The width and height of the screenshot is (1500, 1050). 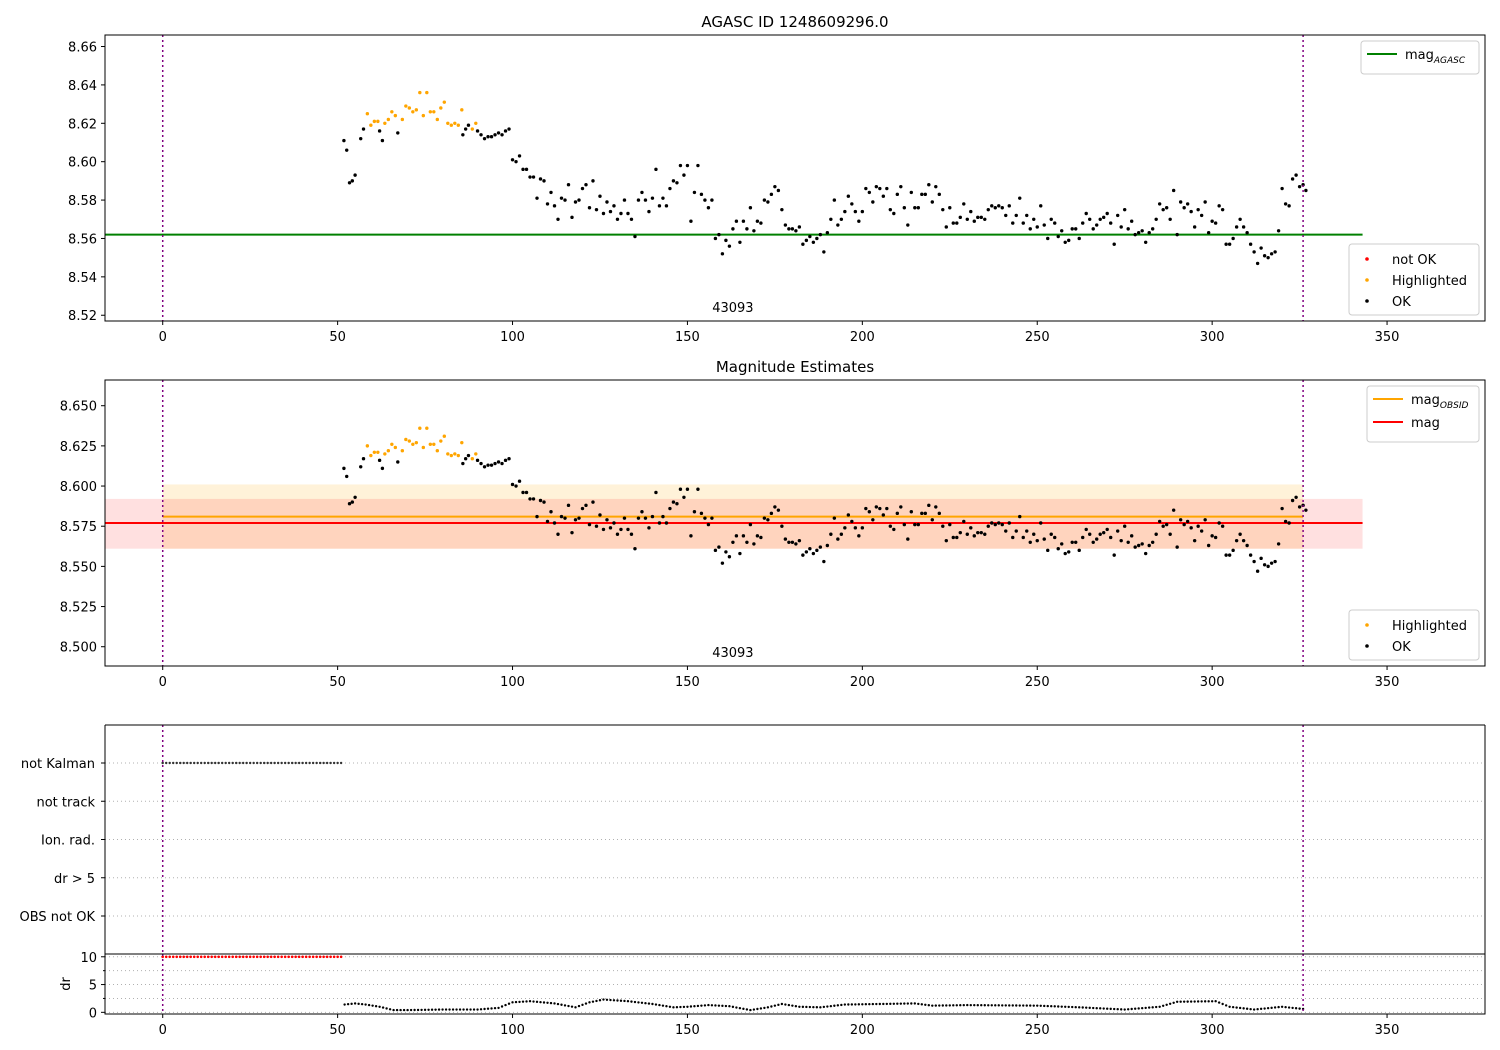 What do you see at coordinates (1367, 259) in the screenshot?
I see `legend-point-swatch` at bounding box center [1367, 259].